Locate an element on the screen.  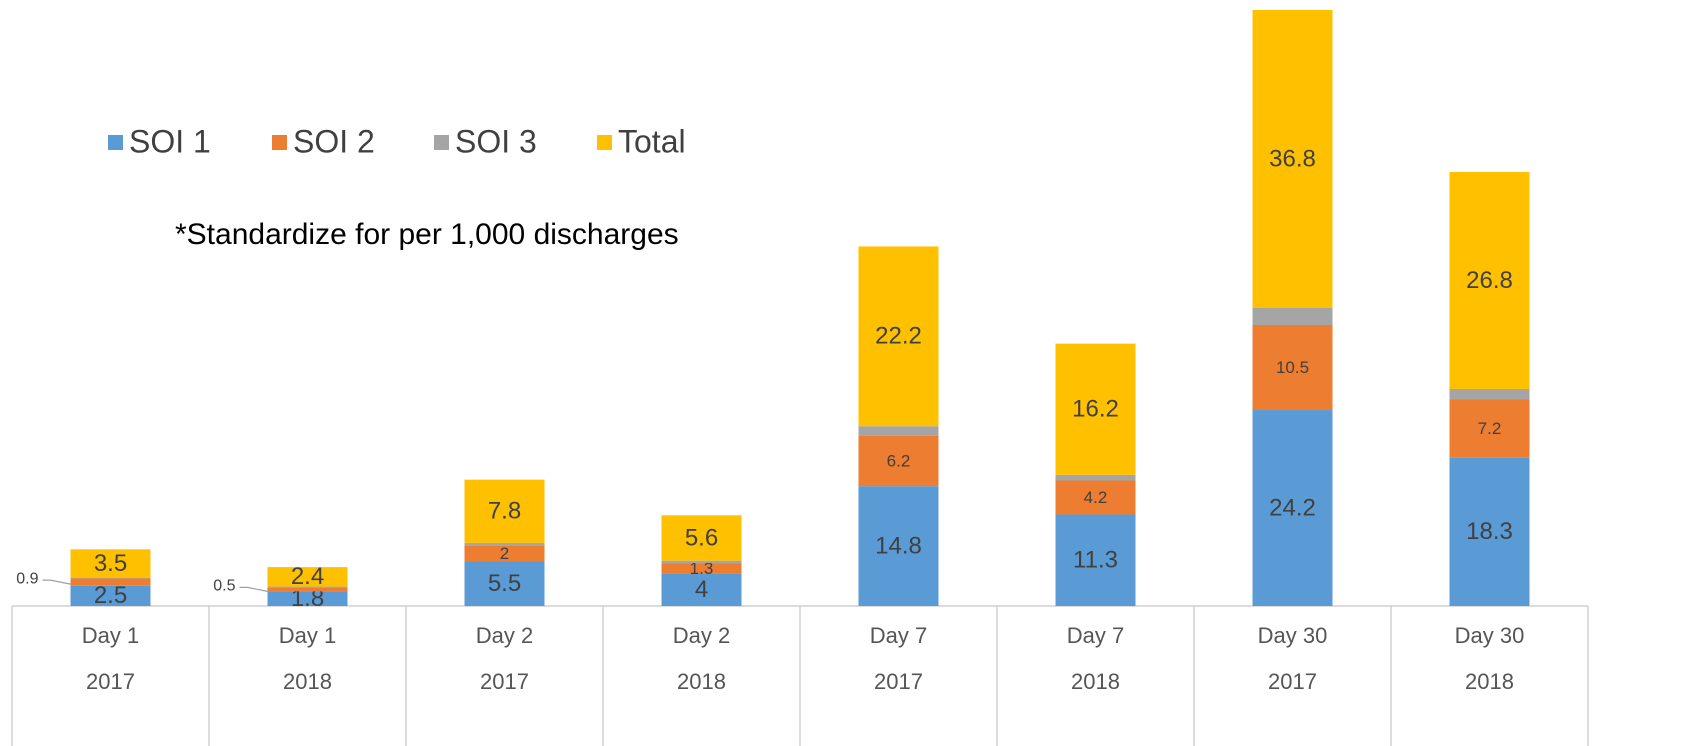
data-label: 16.2 is located at coordinates (1095, 409).